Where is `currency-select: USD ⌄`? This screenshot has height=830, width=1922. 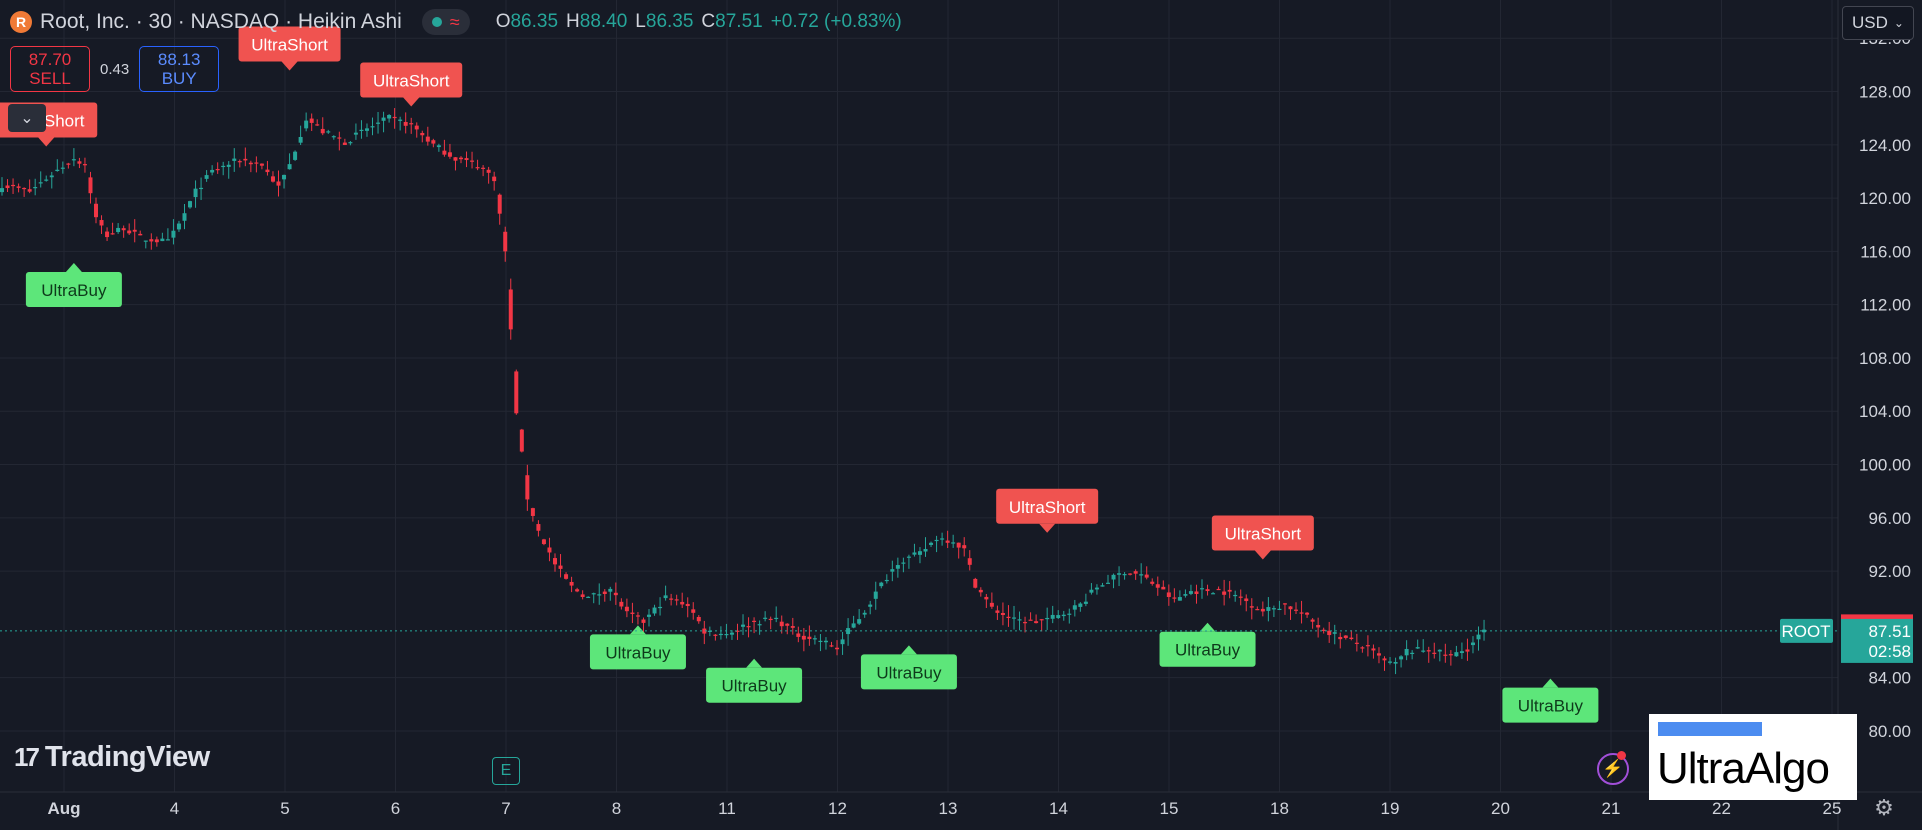
currency-select: USD ⌄ is located at coordinates (1878, 23).